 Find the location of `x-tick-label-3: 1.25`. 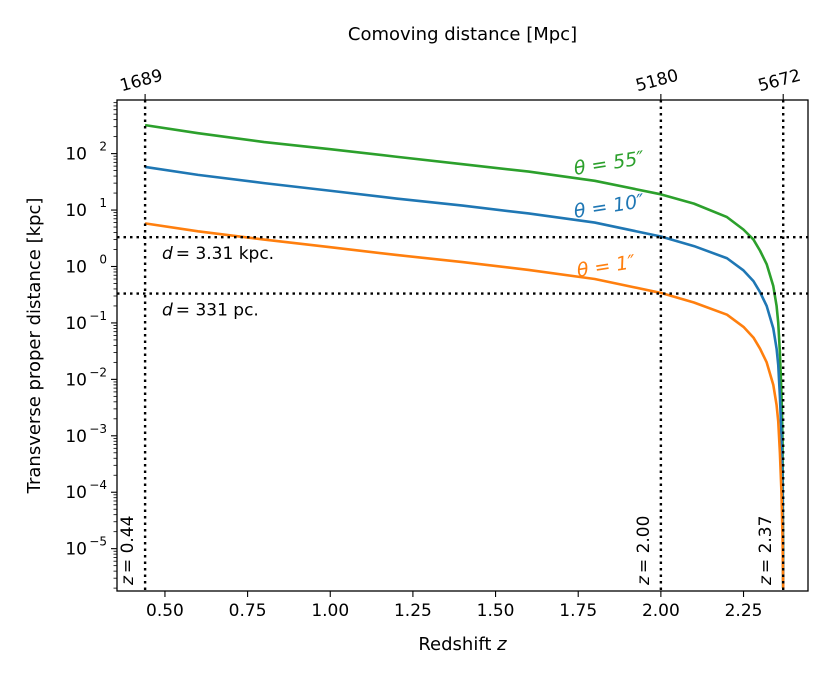

x-tick-label-3: 1.25 is located at coordinates (413, 611).